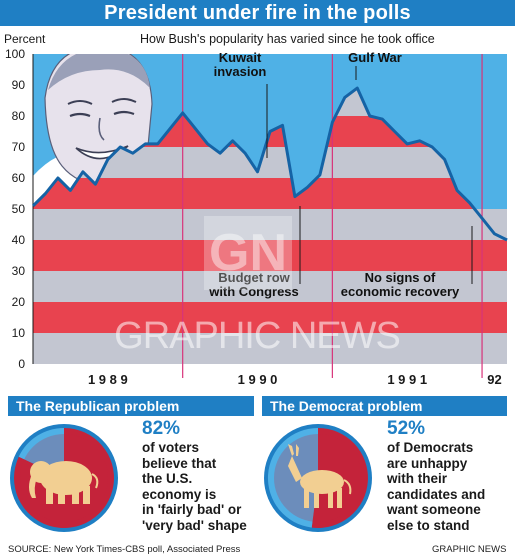  Describe the element at coordinates (19, 178) in the screenshot. I see `y-tick-label: 60` at that location.